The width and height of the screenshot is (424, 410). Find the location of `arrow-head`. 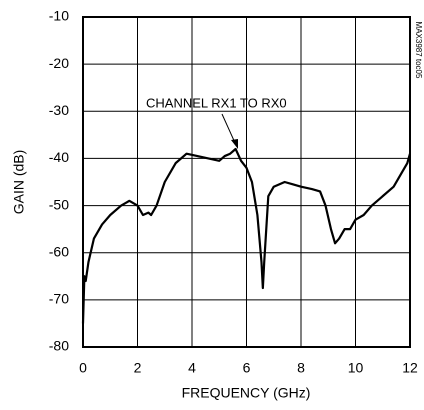

arrow-head is located at coordinates (234, 144).